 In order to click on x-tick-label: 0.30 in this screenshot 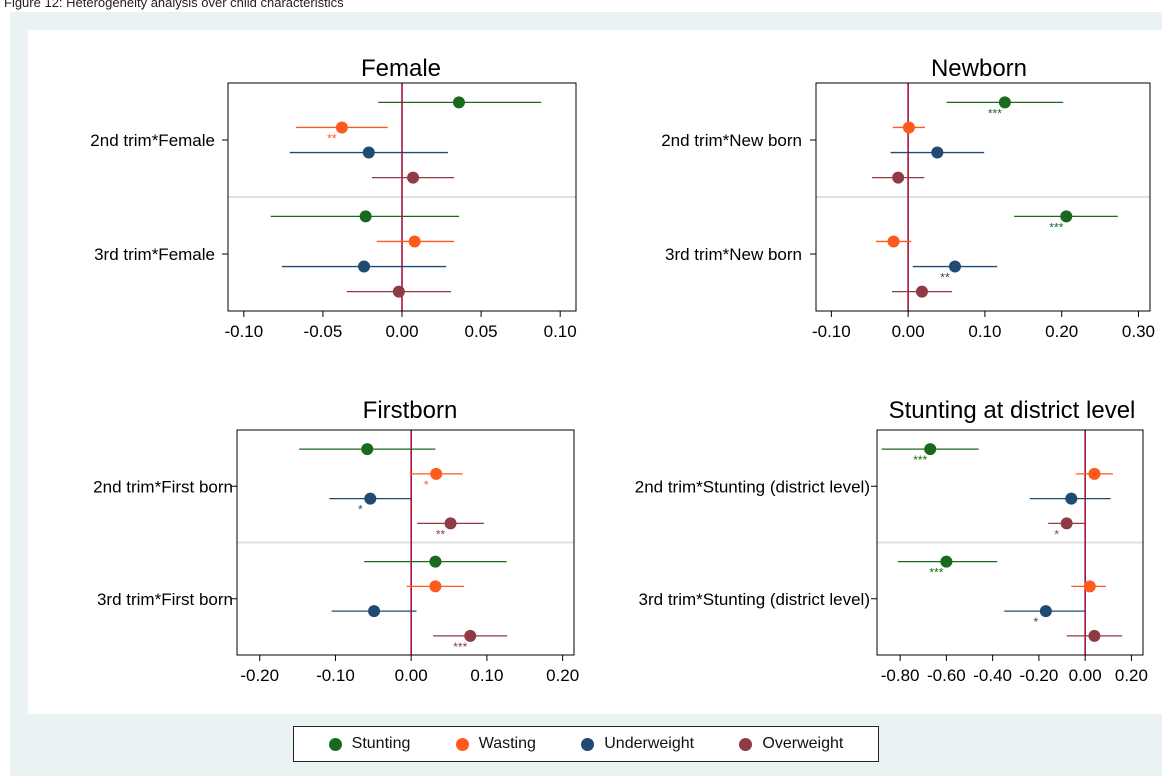, I will do `click(1138, 331)`.